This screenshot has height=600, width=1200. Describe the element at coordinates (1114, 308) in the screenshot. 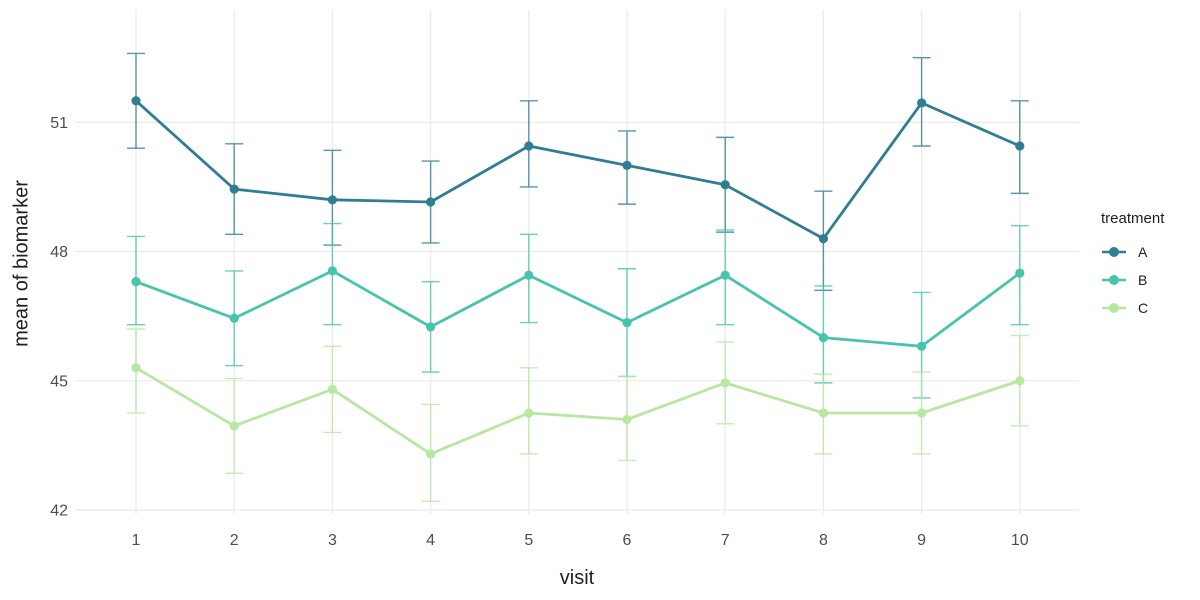

I see `legend-key-icon-C` at that location.